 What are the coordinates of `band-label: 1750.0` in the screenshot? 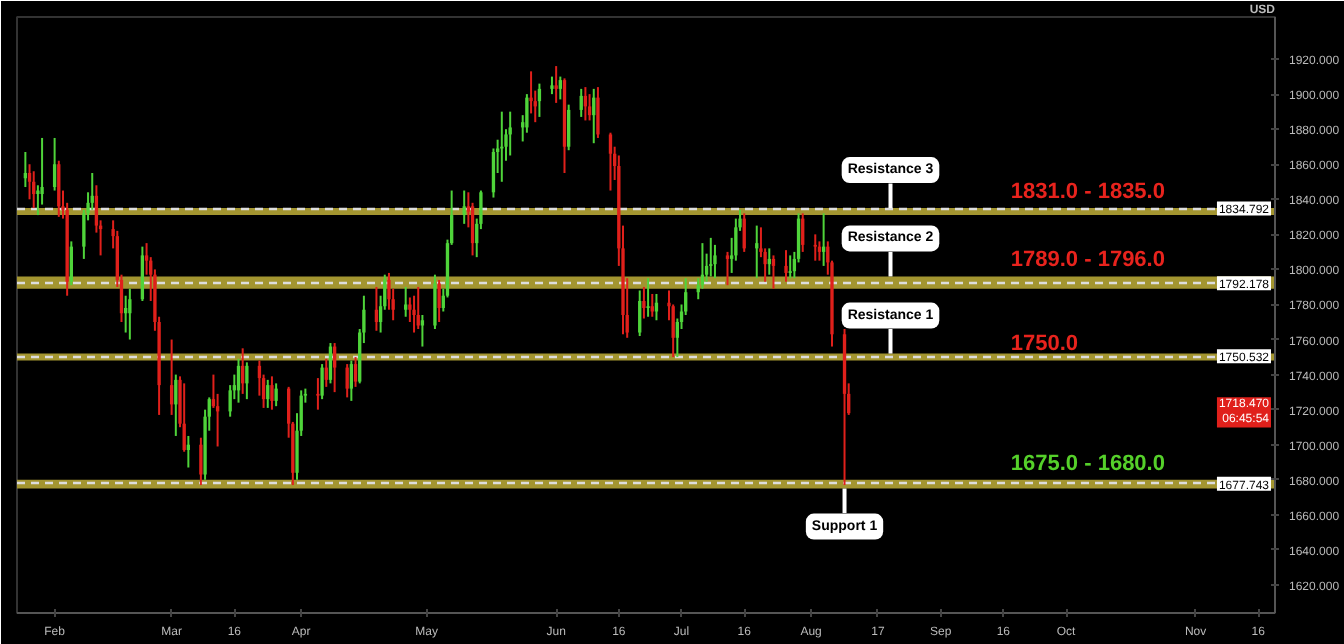 It's located at (1044, 343).